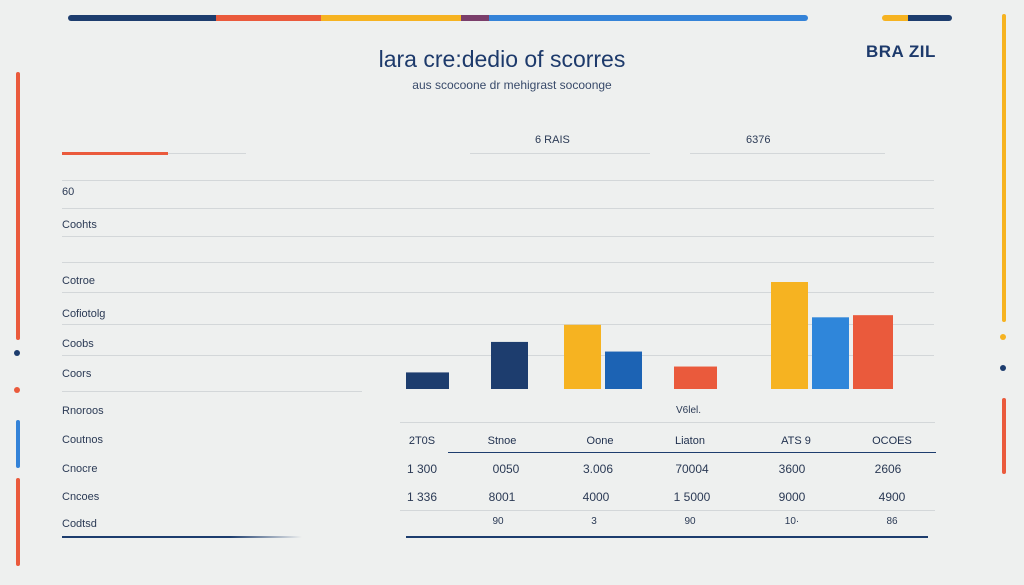 The height and width of the screenshot is (585, 1024). Describe the element at coordinates (888, 469) in the screenshot. I see `table-cell: 2606` at that location.